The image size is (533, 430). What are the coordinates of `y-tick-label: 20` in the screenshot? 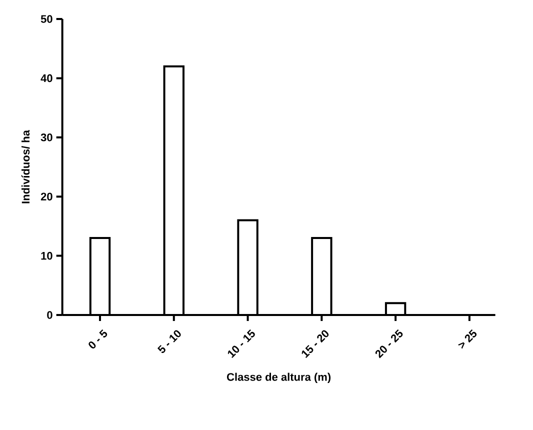 It's located at (46, 196).